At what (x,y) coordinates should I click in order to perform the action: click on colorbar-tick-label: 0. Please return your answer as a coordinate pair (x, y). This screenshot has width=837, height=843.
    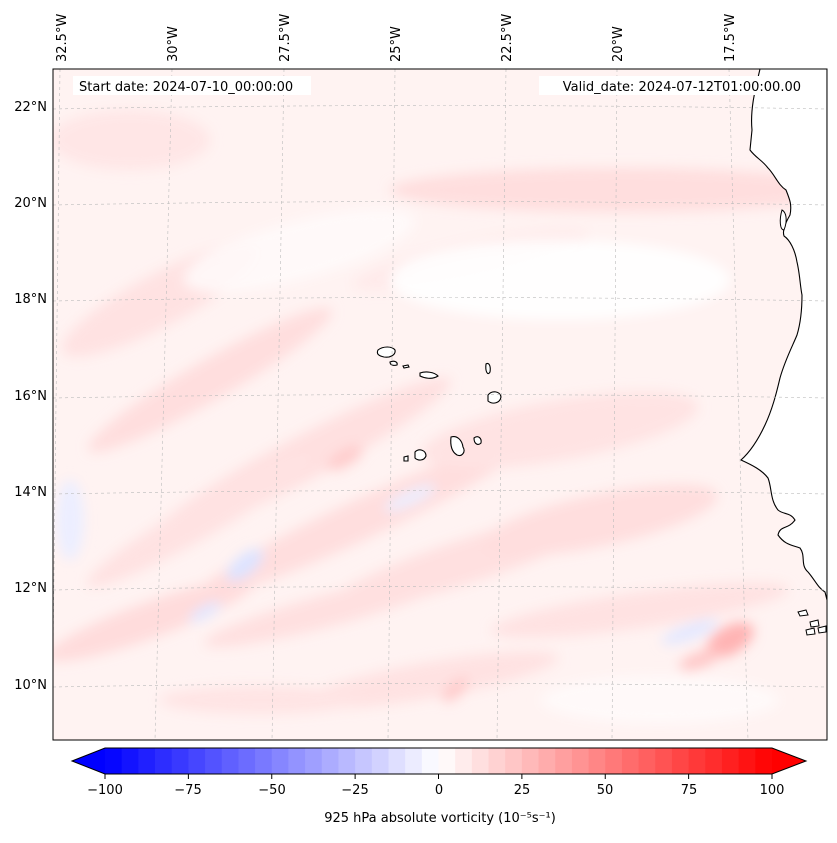
    Looking at the image, I should click on (439, 790).